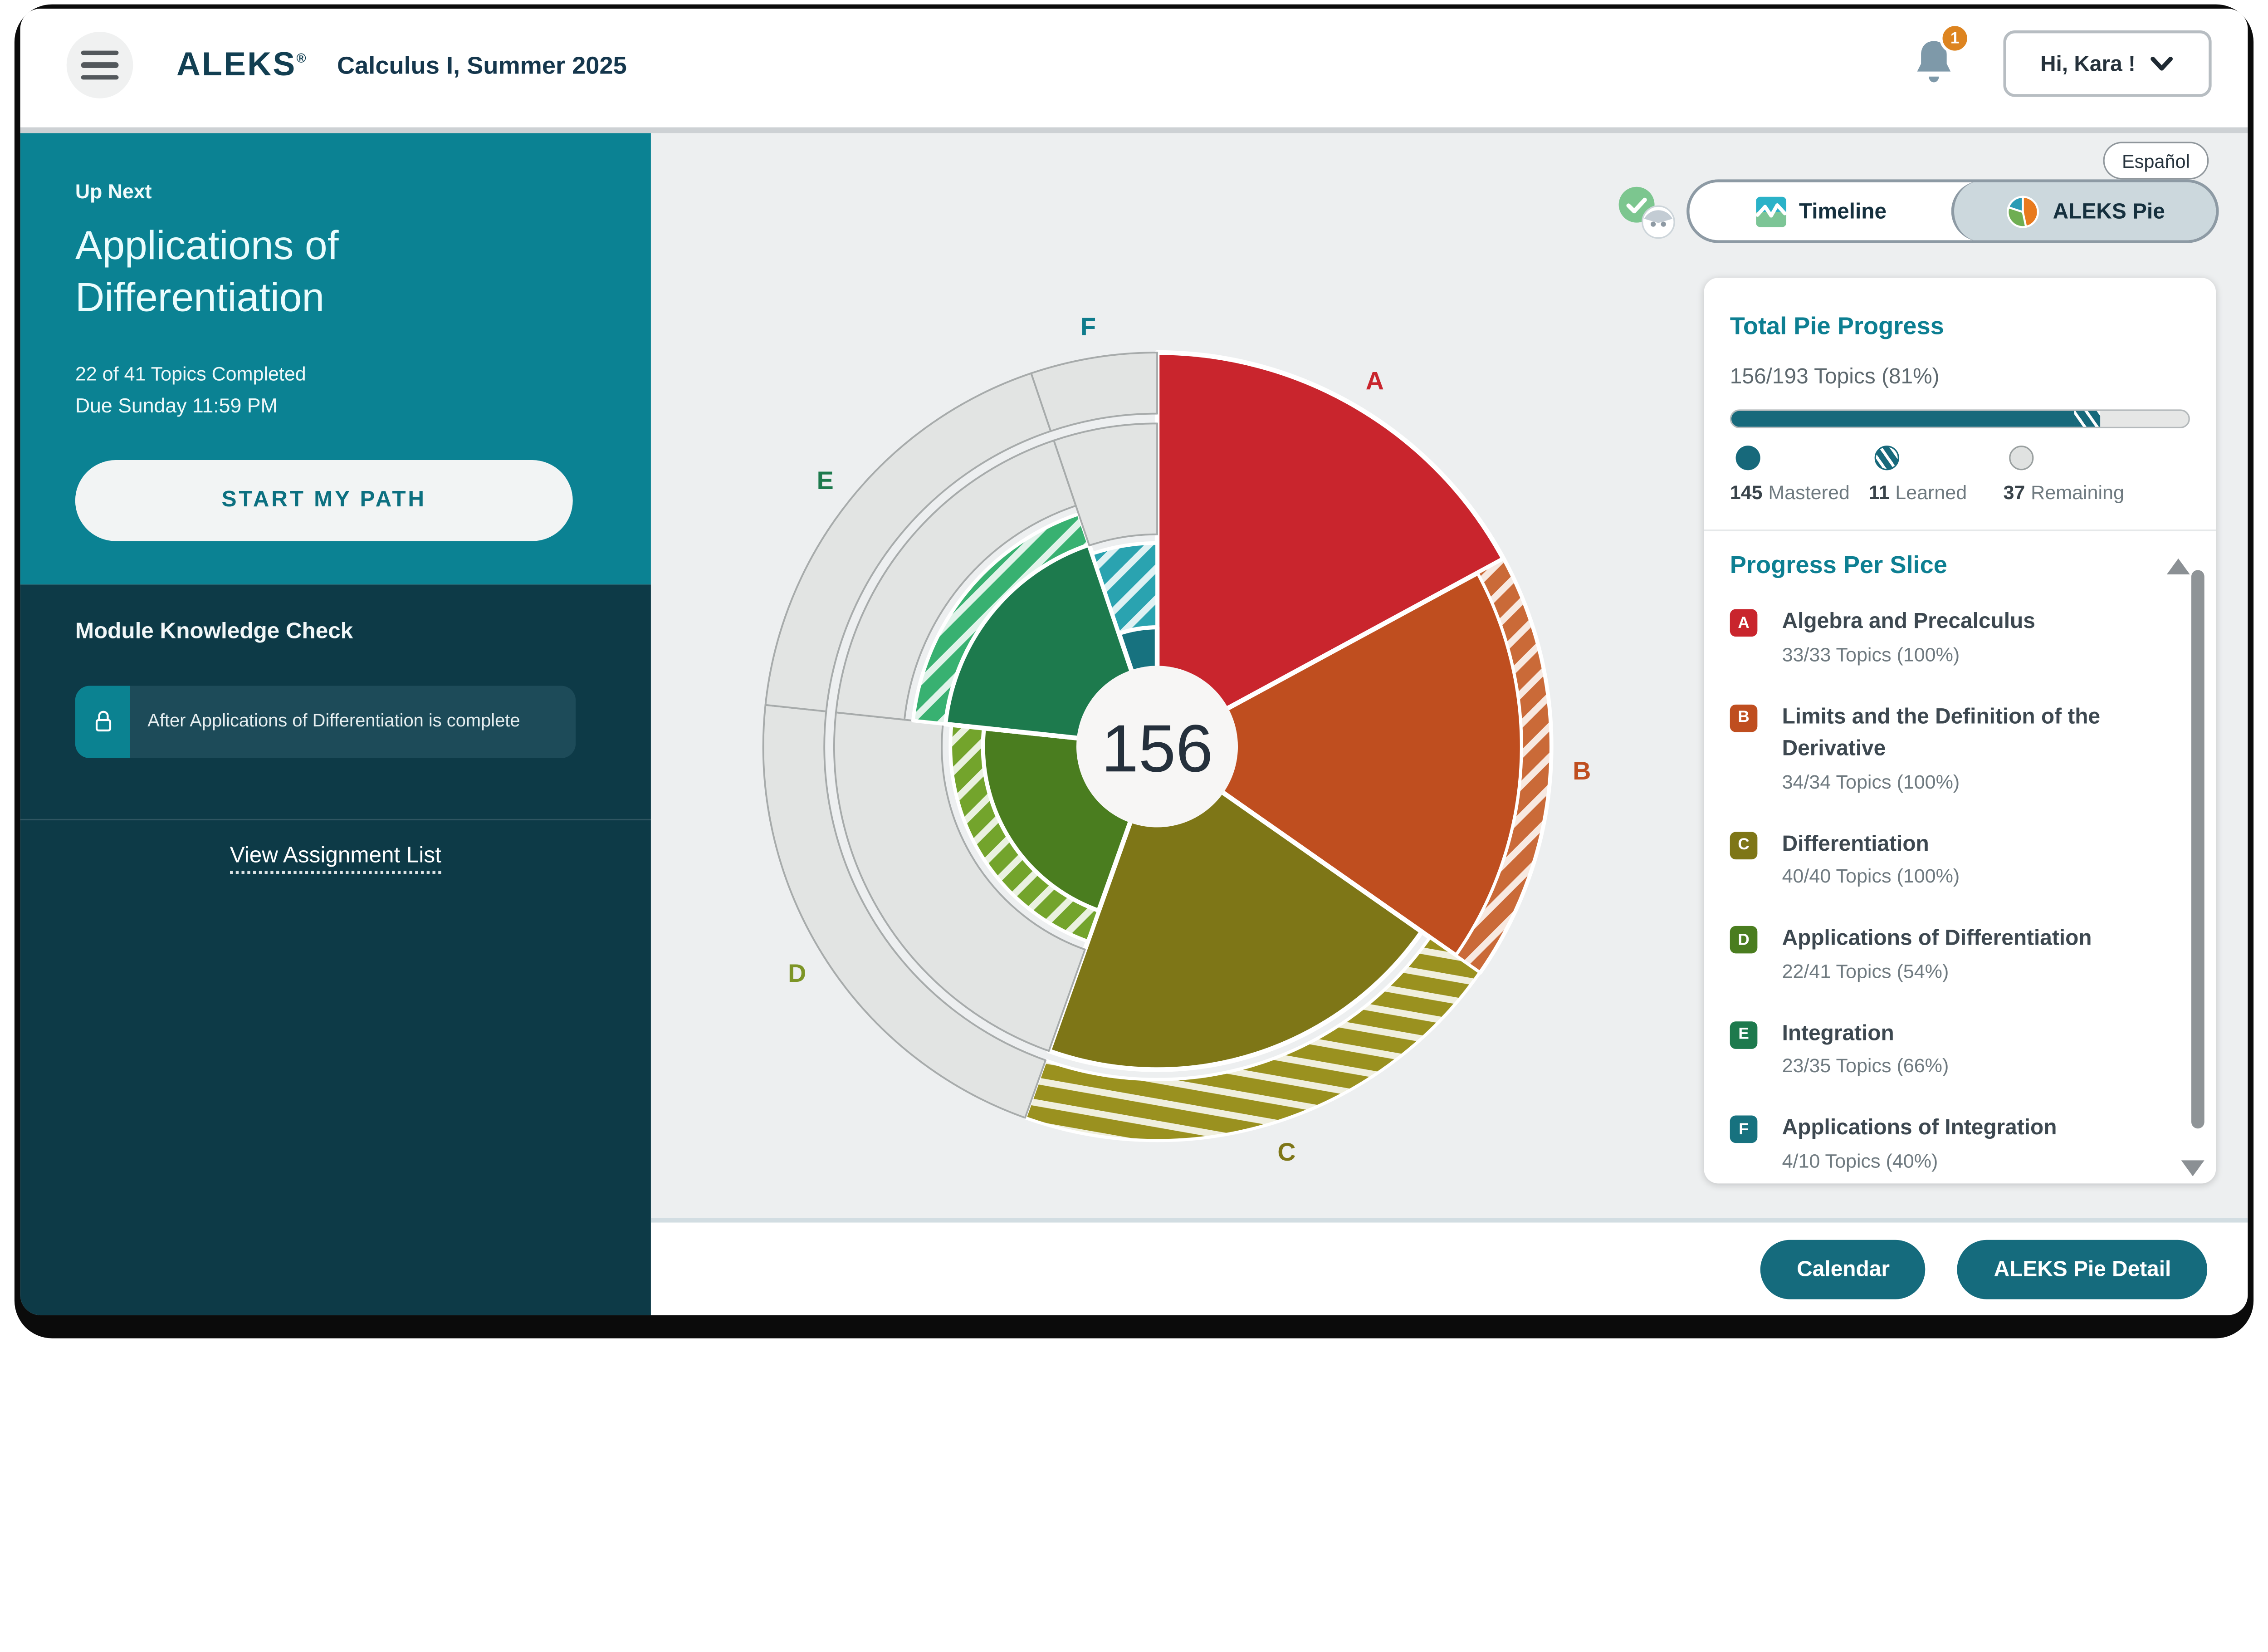 This screenshot has width=2268, height=1652. Describe the element at coordinates (1835, 377) in the screenshot. I see `total-progress-summary: 156/193 Topics (81%)` at that location.